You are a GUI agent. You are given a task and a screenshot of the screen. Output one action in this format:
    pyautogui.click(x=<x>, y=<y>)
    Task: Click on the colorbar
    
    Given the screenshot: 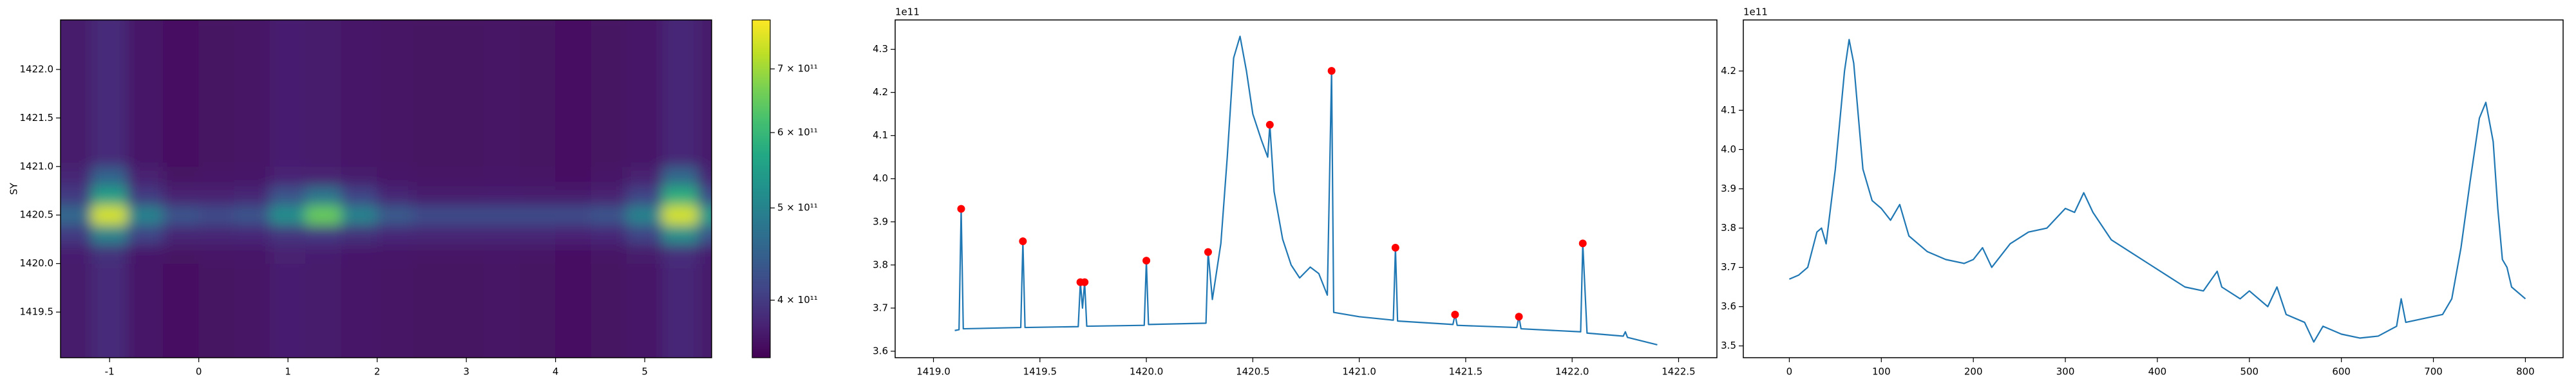 What is the action you would take?
    pyautogui.click(x=761, y=188)
    